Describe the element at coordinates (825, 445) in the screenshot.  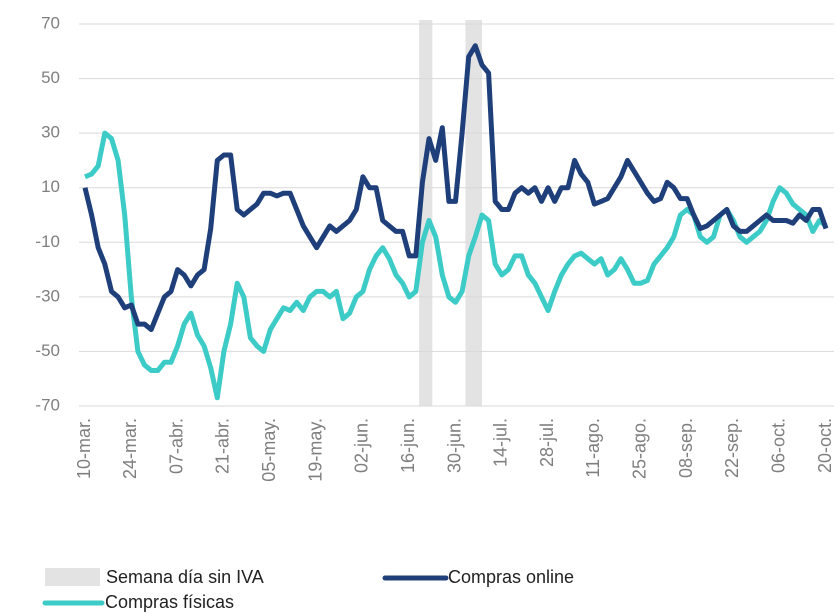
I see `x-tick-label: 20-oct.` at that location.